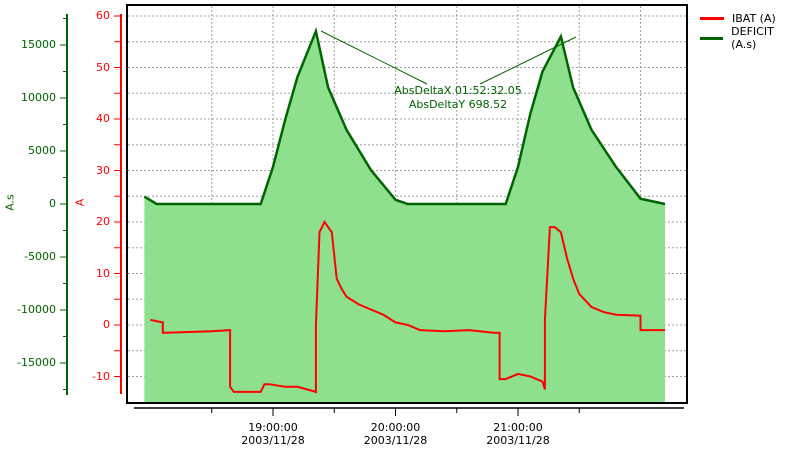  I want to click on legend-item-deficit: DEFICIT (A.s), so click(750, 38).